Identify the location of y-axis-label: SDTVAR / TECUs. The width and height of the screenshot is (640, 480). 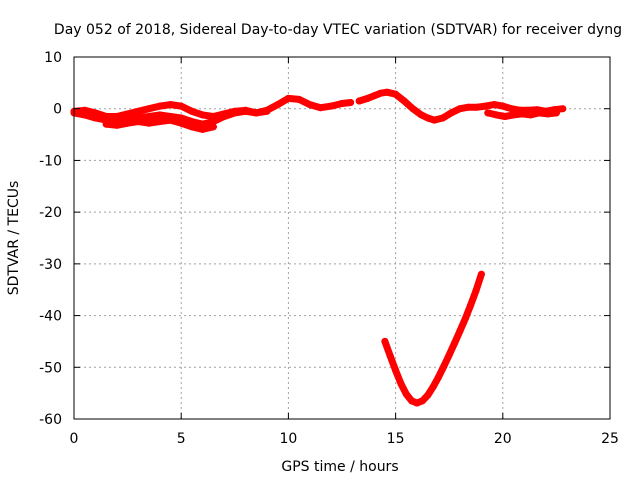
(14, 238).